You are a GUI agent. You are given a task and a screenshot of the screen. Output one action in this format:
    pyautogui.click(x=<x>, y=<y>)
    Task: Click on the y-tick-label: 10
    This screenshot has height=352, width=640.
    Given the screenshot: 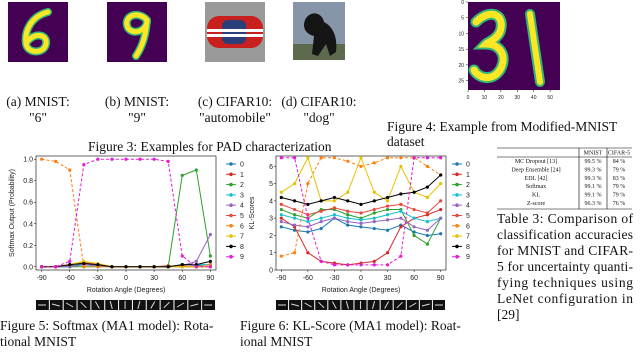 What is the action you would take?
    pyautogui.click(x=461, y=34)
    